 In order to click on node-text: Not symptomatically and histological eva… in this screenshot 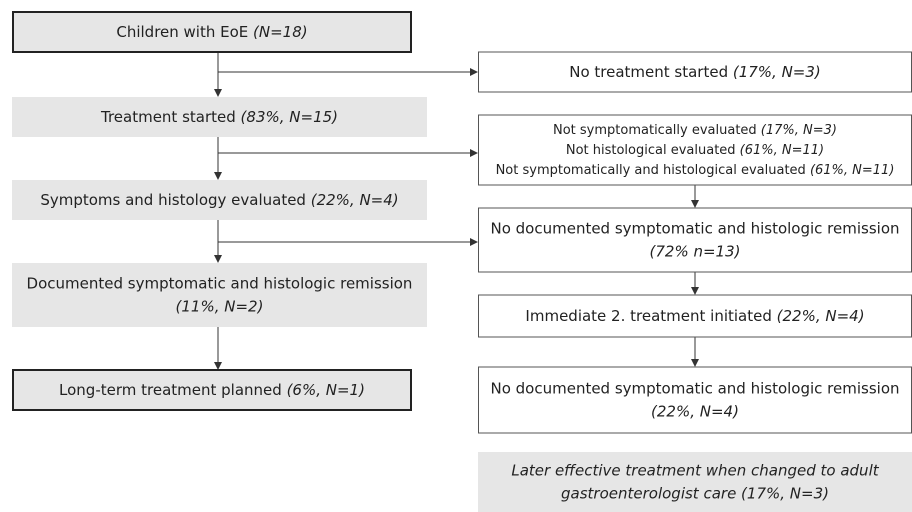, I will do `click(695, 170)`.